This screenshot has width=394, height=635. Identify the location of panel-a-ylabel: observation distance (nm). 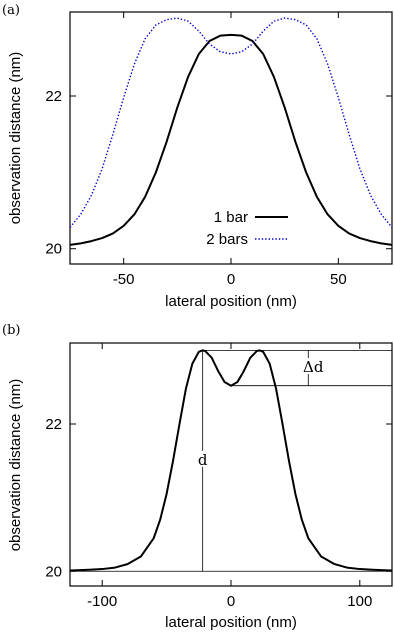
(15, 138).